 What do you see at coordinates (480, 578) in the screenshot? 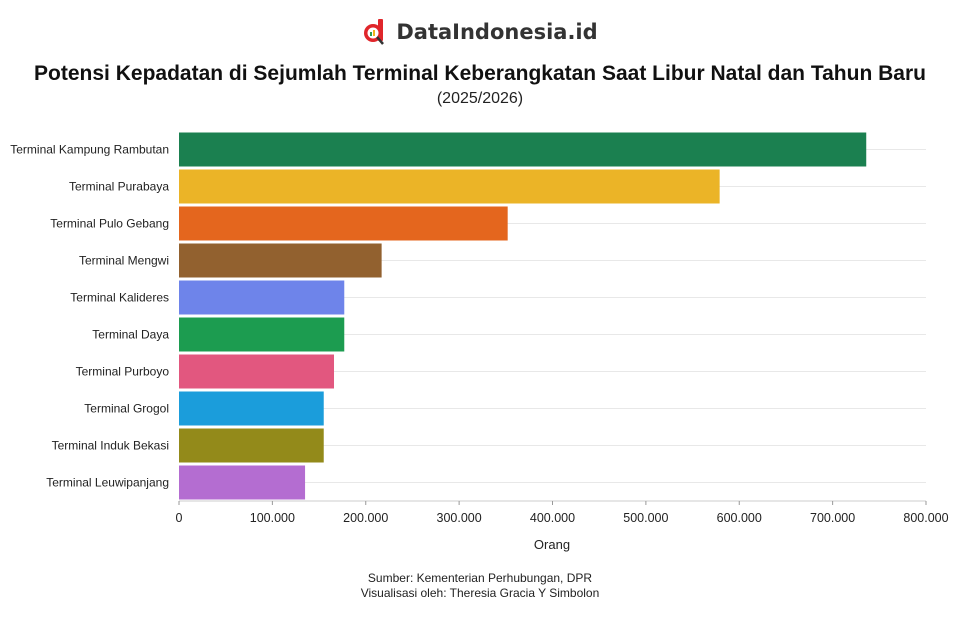
I see `source-text: Sumber: Kementerian Perhubungan, DPR` at bounding box center [480, 578].